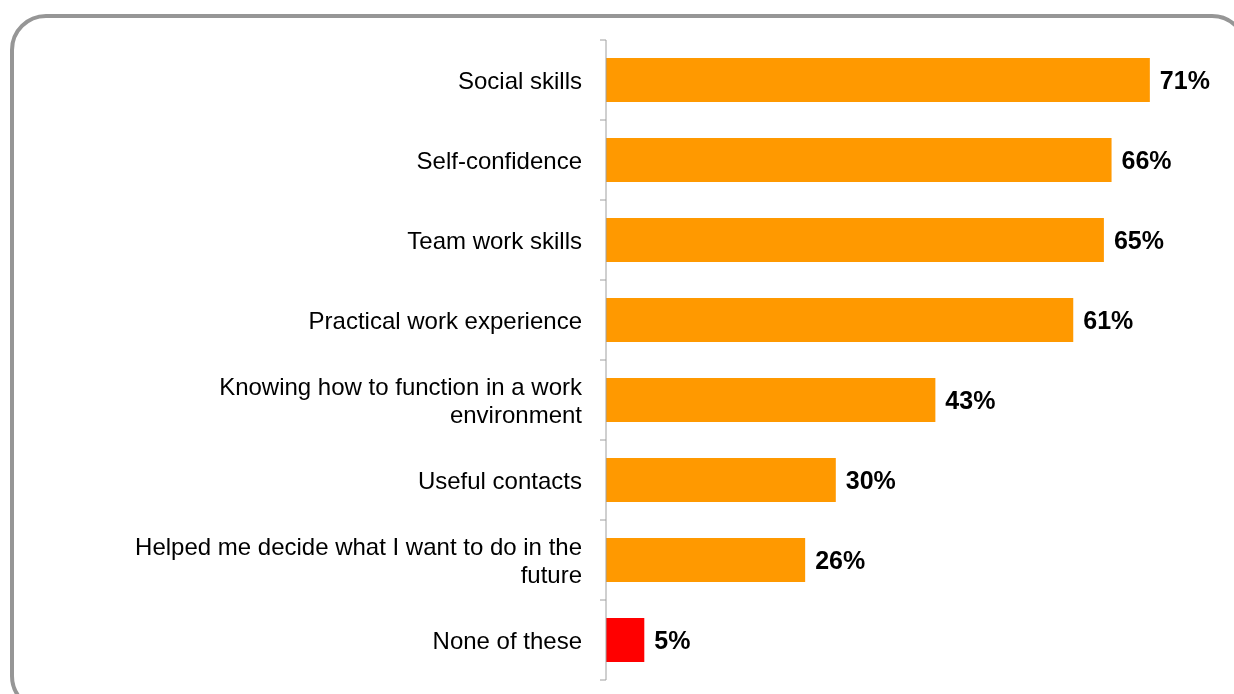 This screenshot has width=1234, height=694. What do you see at coordinates (1108, 320) in the screenshot?
I see `data-label: 61%` at bounding box center [1108, 320].